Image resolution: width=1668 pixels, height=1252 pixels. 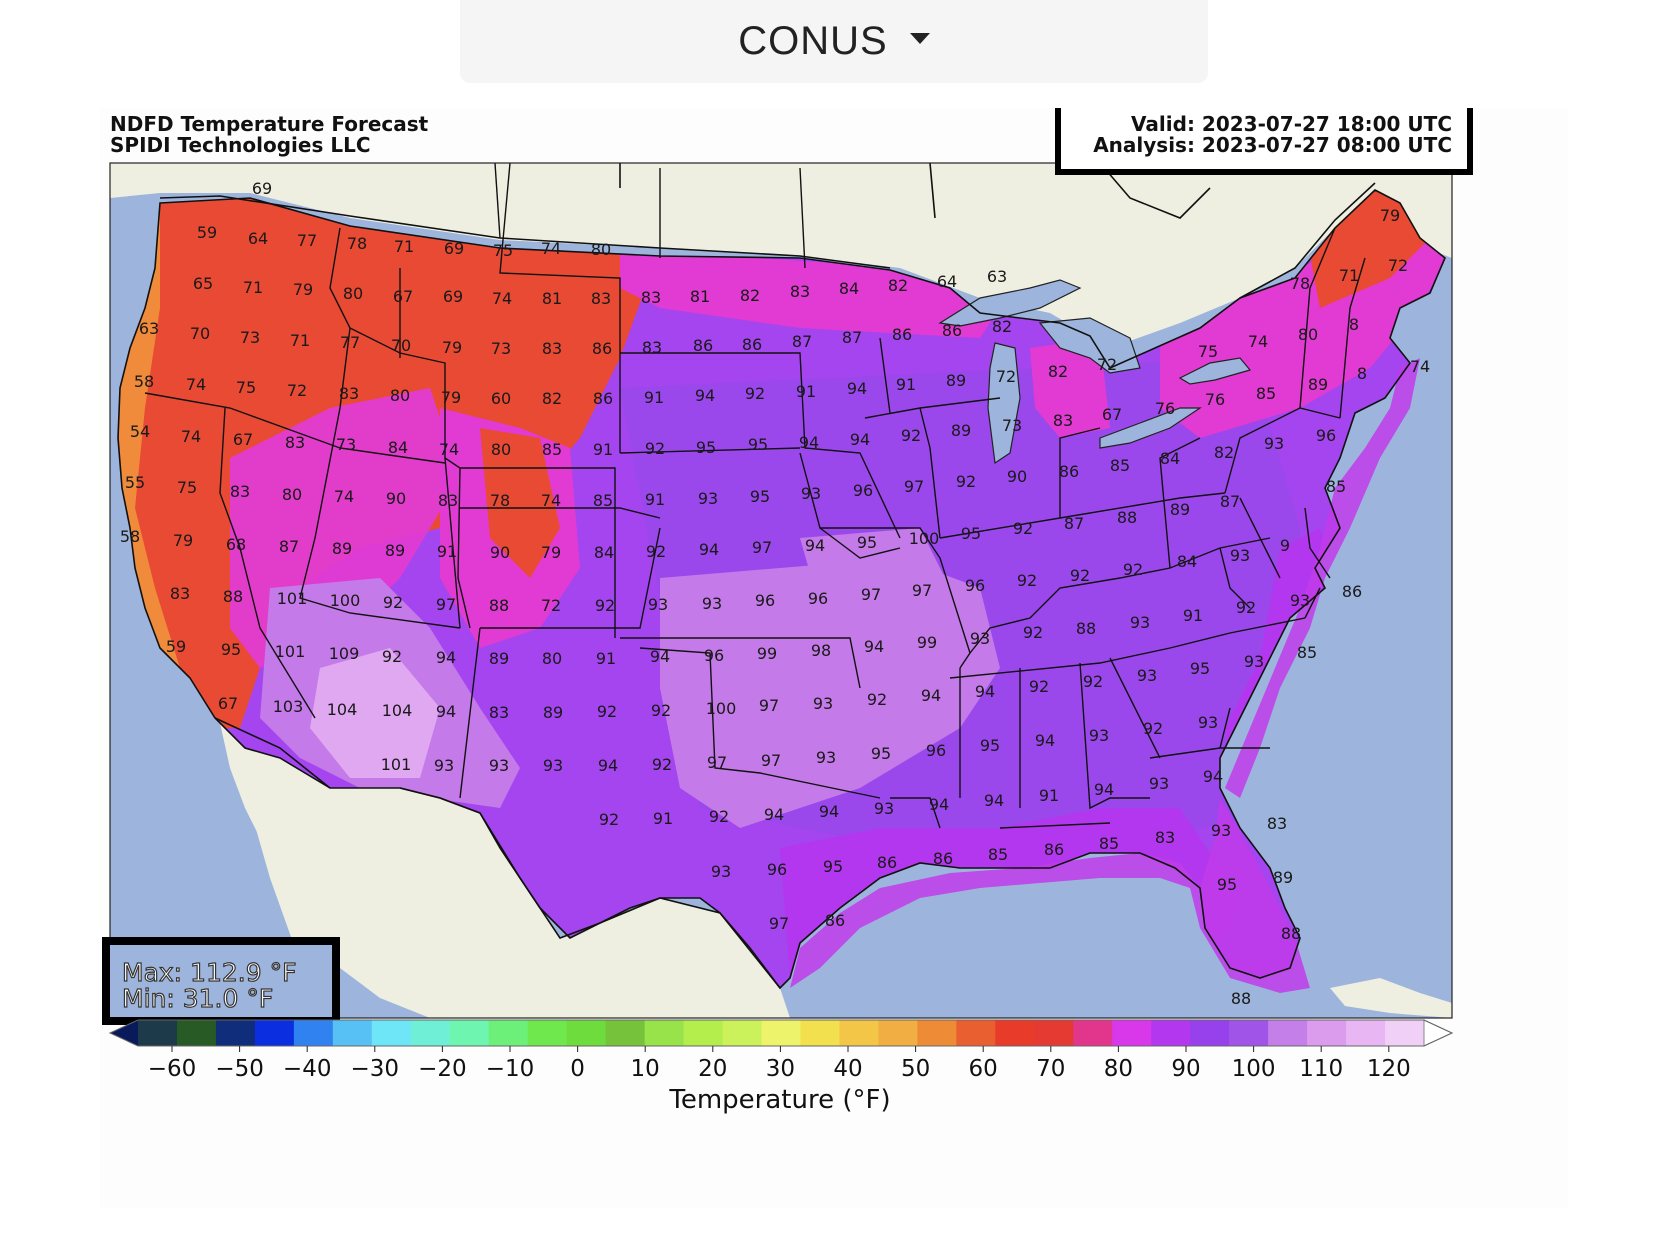 What do you see at coordinates (289, 546) in the screenshot?
I see `temperature-label: 87` at bounding box center [289, 546].